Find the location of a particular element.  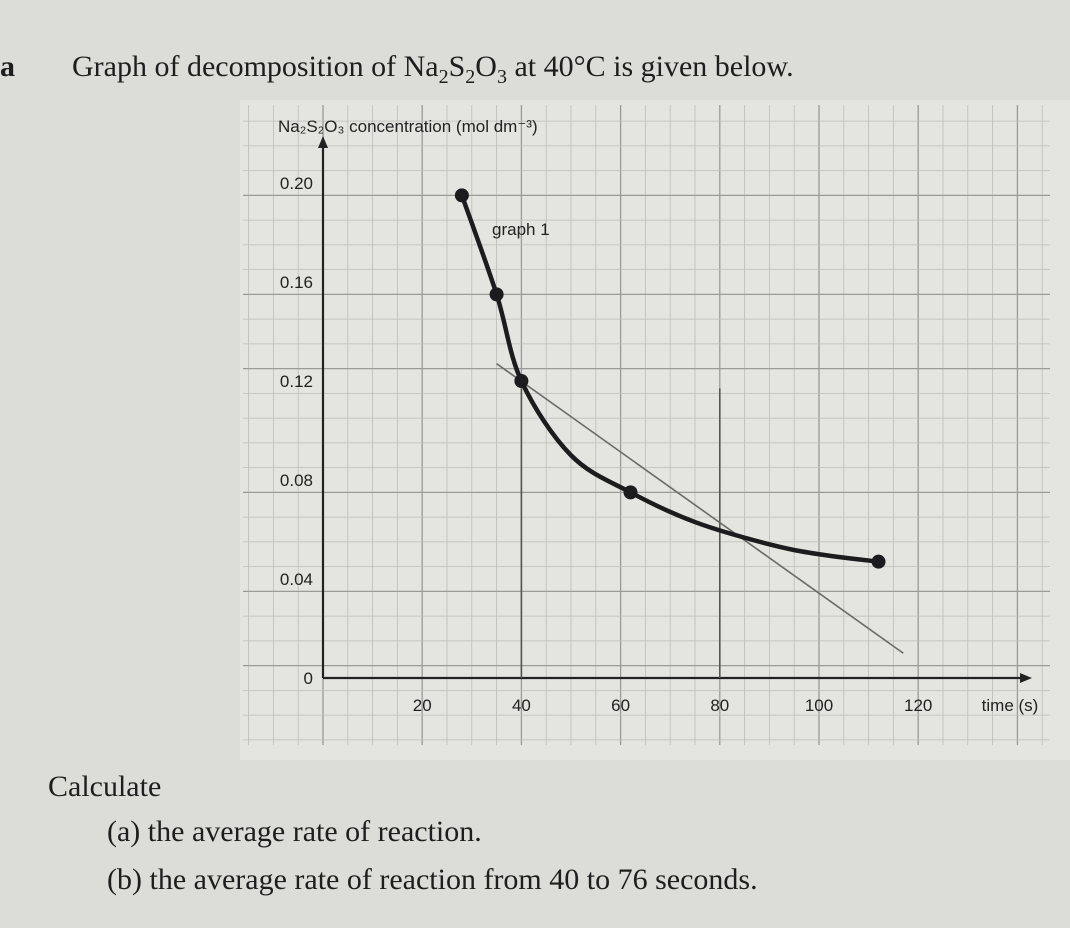

chemical-formula: Na2S2O3 is located at coordinates (455, 69).